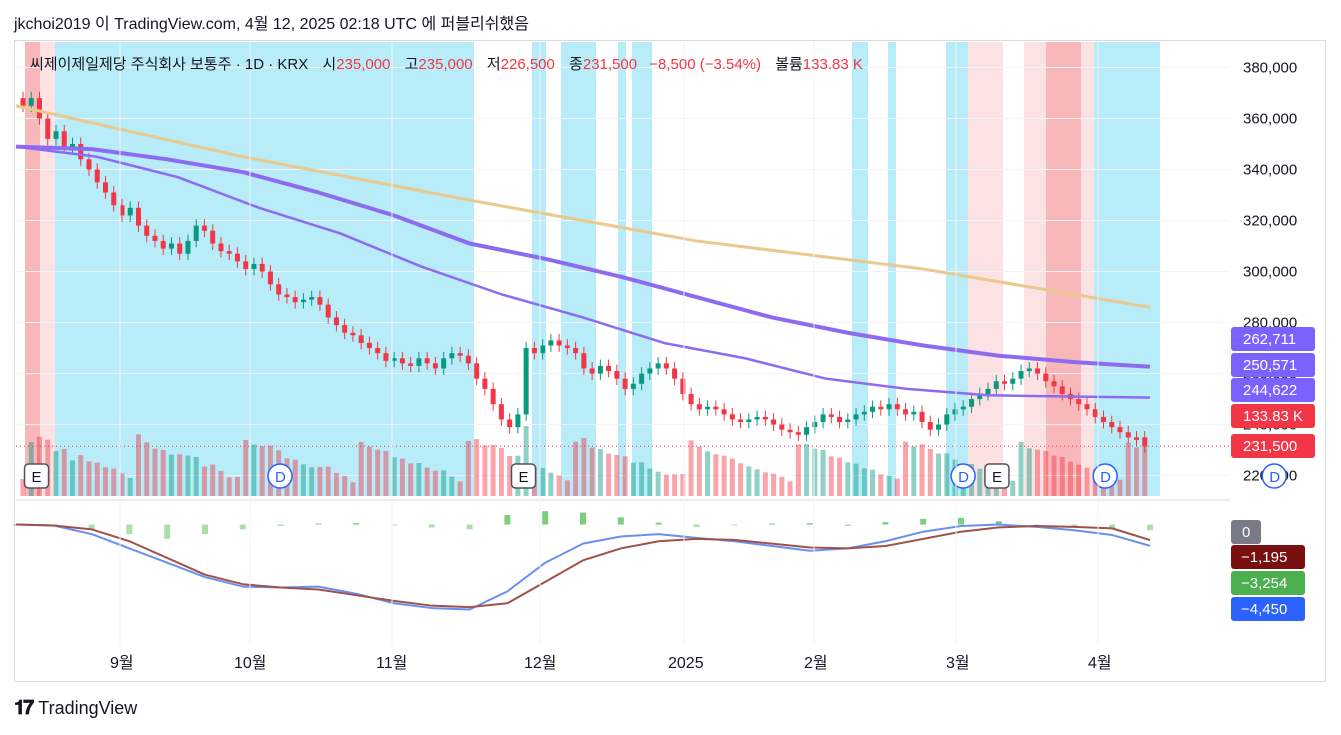  I want to click on y-tick-label: 320,000, so click(1270, 221).